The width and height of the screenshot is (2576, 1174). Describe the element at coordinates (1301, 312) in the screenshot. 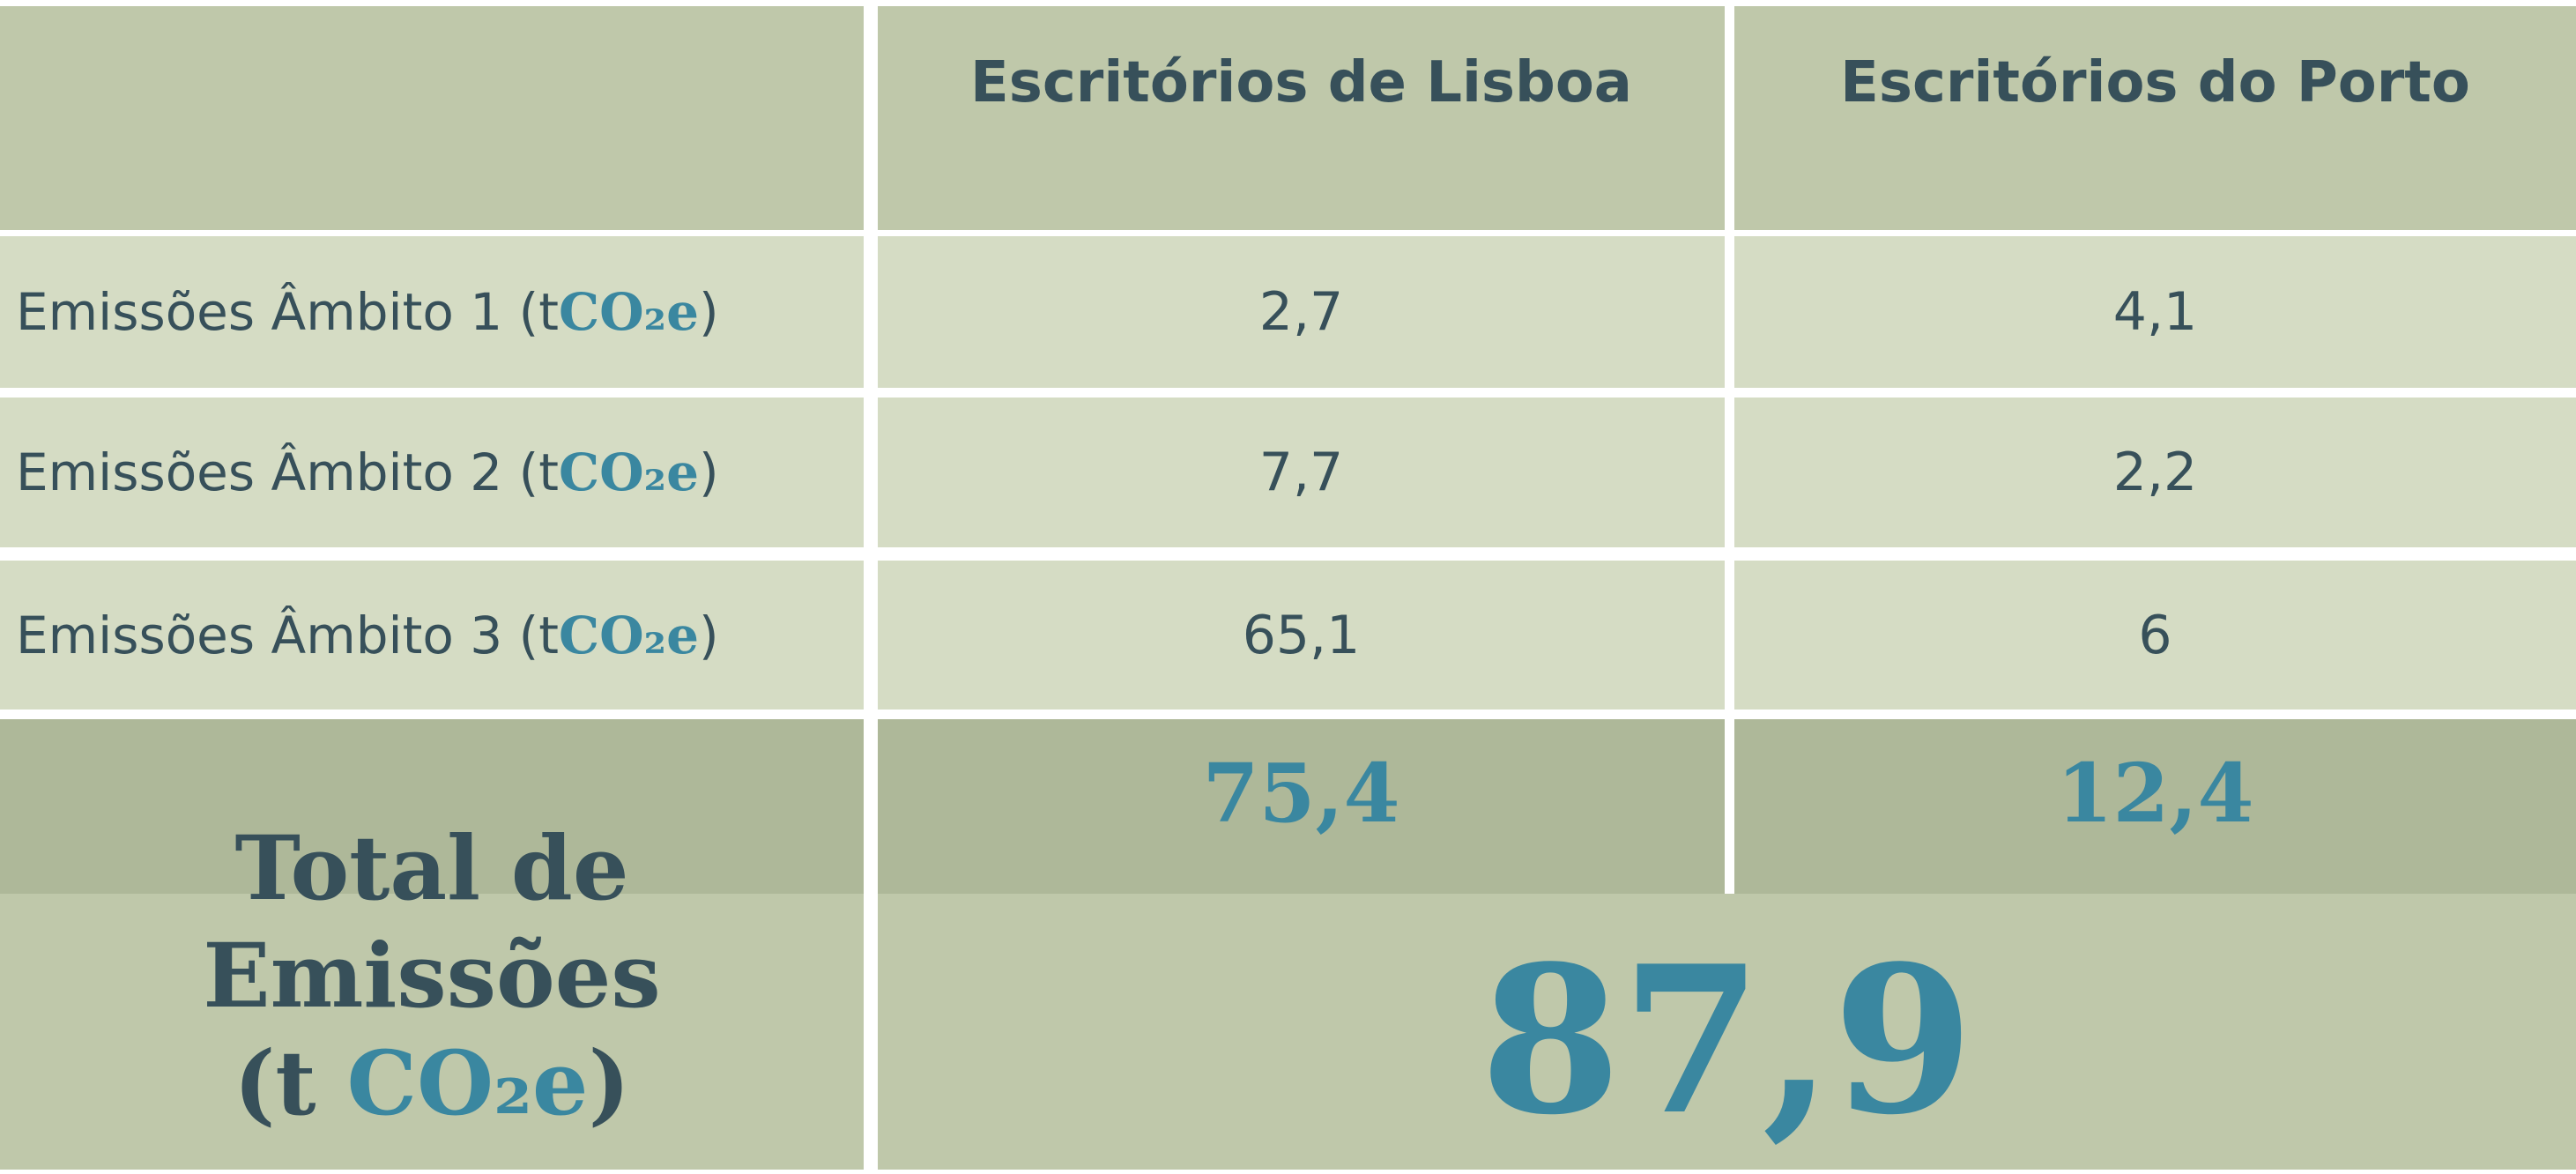

I see `value-cell: 2,7` at that location.